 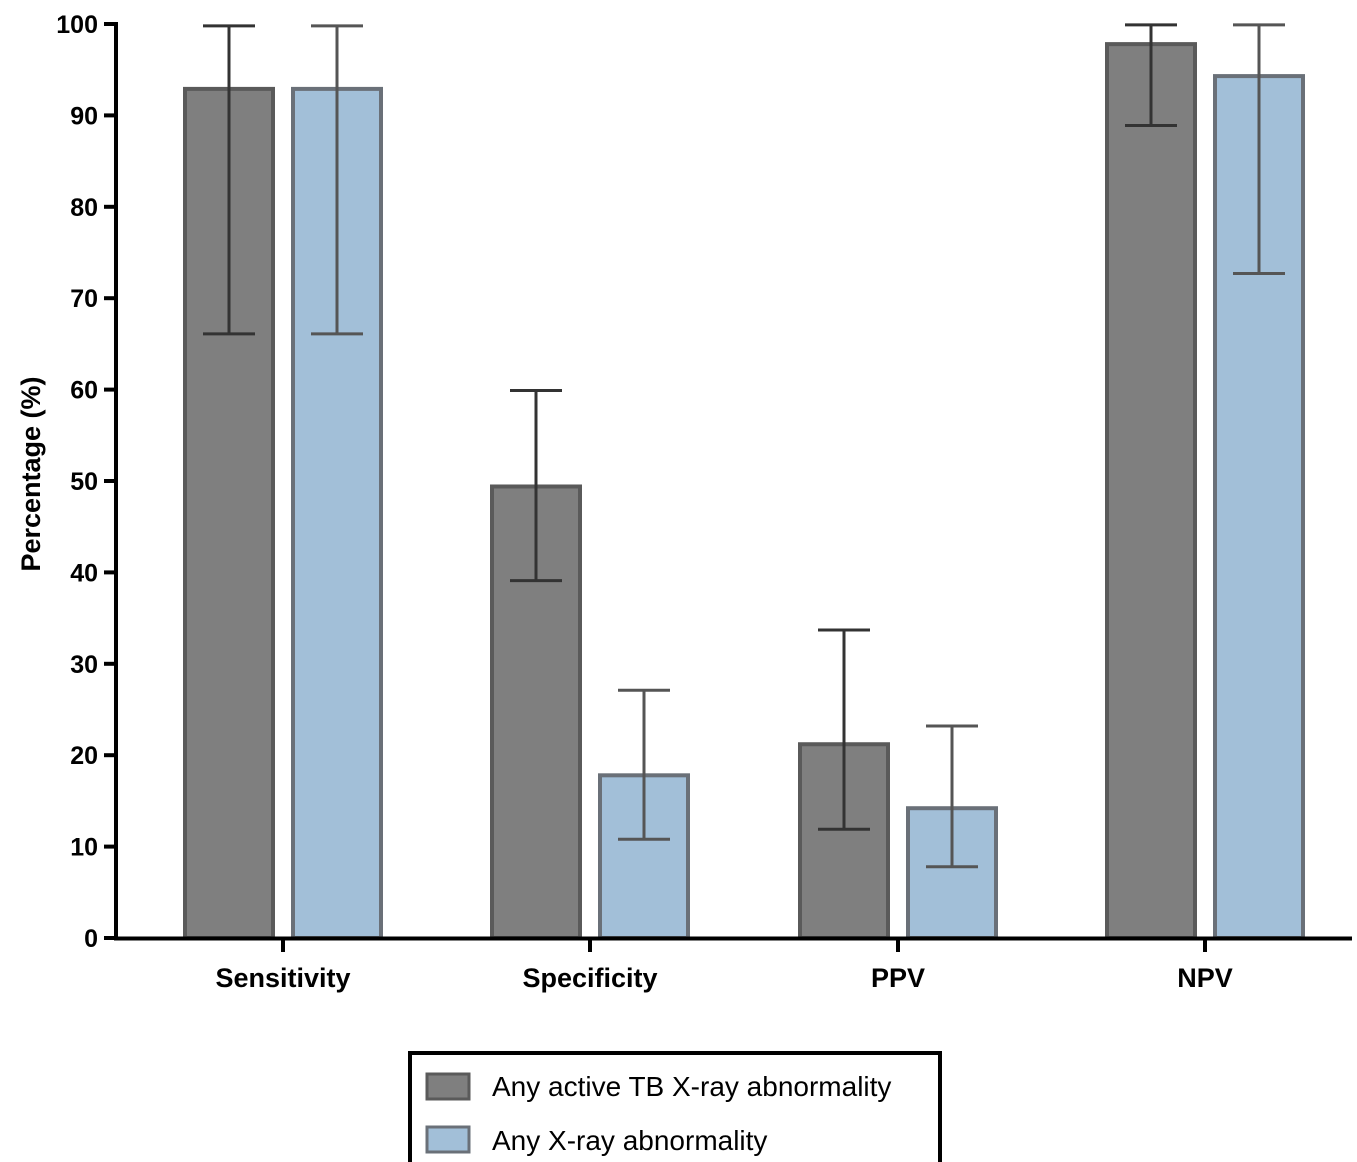 I want to click on legend-label-series-1: Any active TB X-ray abnormality, so click(x=691, y=1086).